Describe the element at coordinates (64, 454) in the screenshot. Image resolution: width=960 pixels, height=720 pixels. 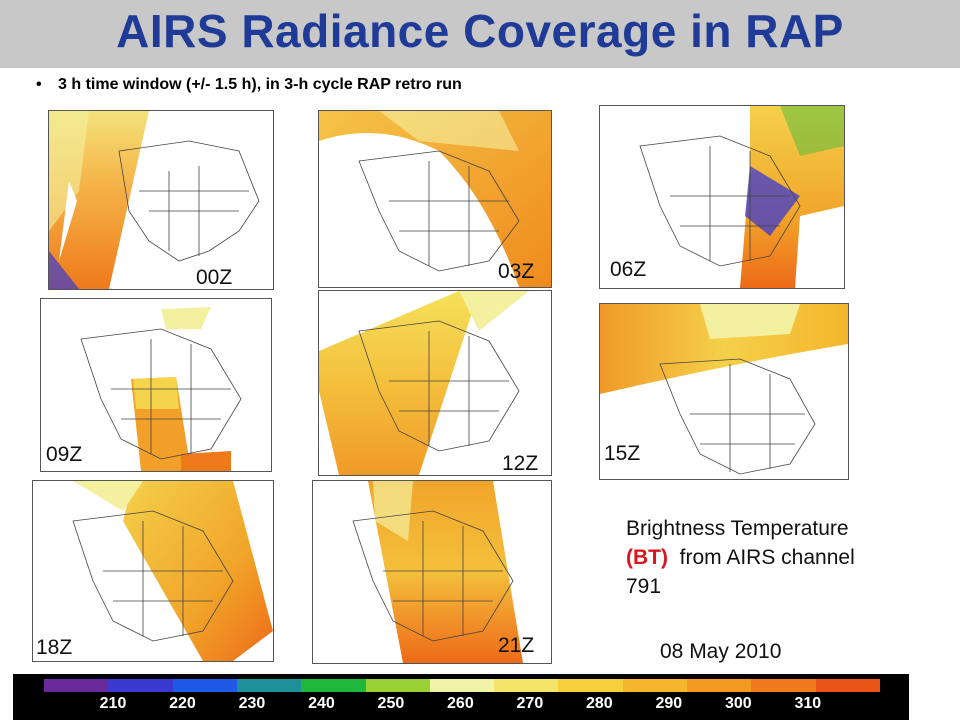
I see `map-label-09Z: 09Z` at that location.